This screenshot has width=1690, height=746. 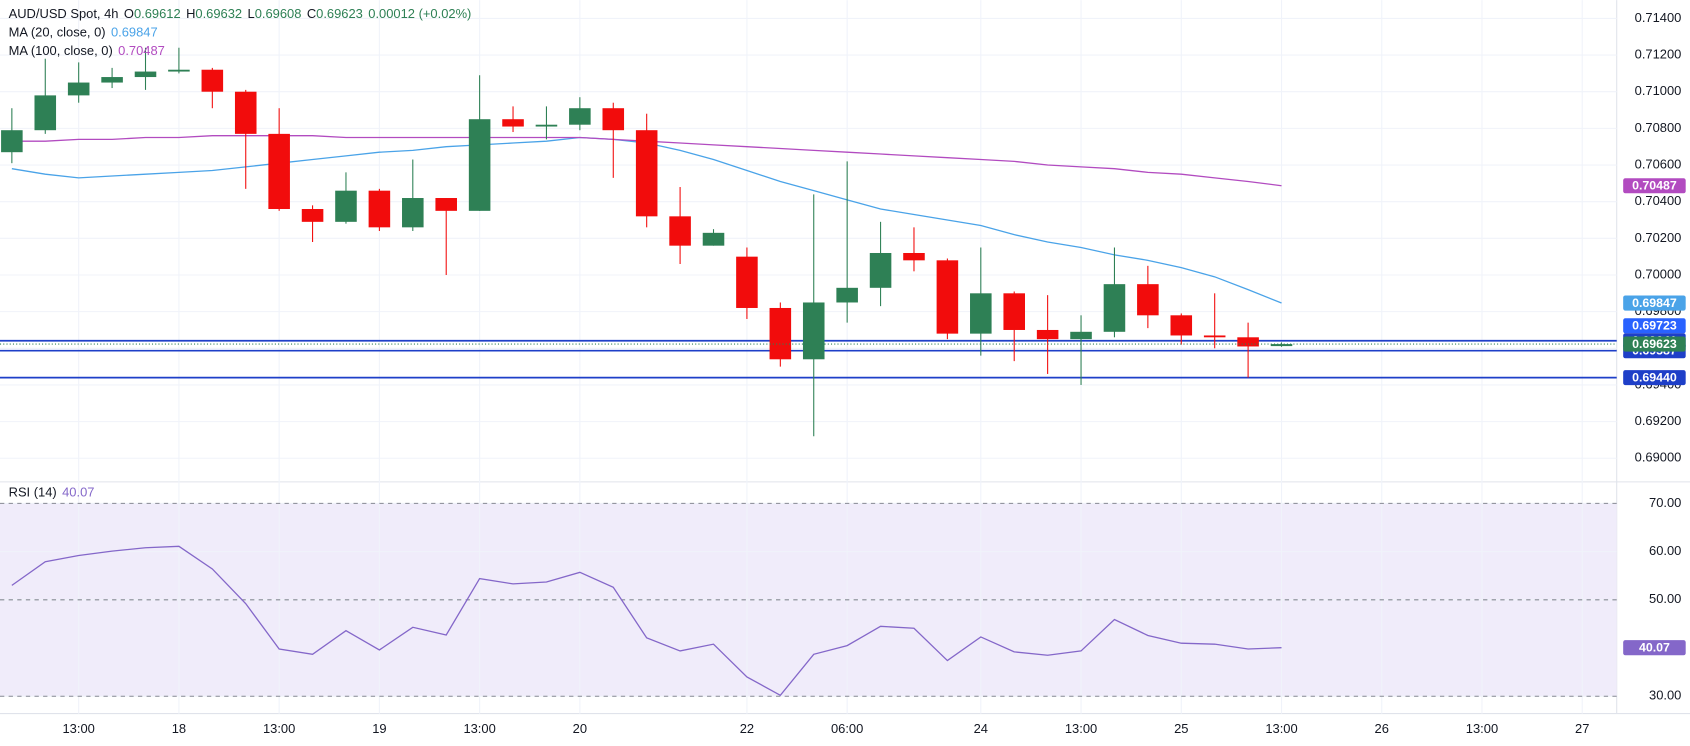 I want to click on ohlc-letter: L, so click(x=251, y=14).